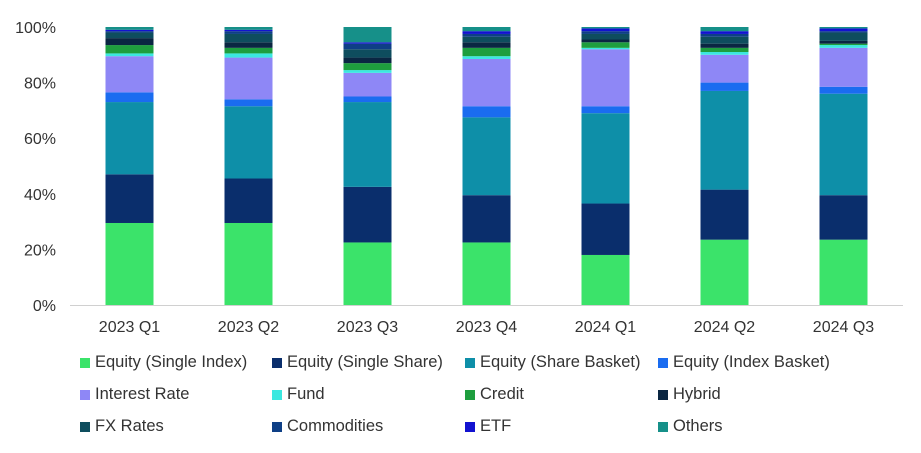 Image resolution: width=921 pixels, height=453 pixels. I want to click on legend-item: Equity (Single Index), so click(176, 362).